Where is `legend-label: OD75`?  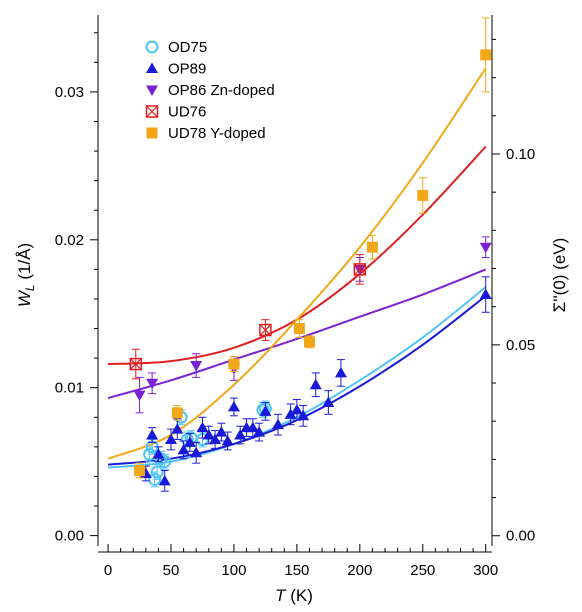 legend-label: OD75 is located at coordinates (187, 47).